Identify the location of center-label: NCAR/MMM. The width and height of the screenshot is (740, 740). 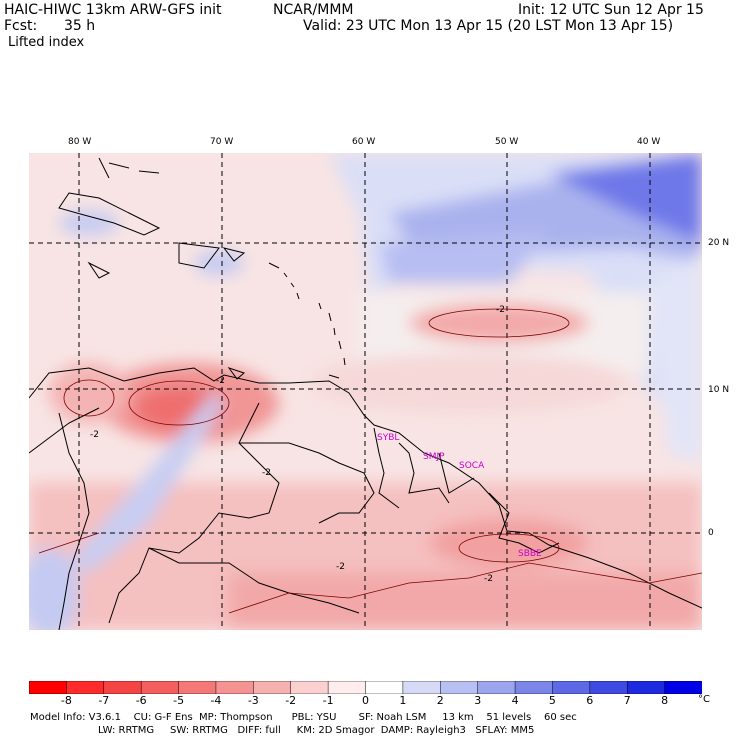
(313, 10).